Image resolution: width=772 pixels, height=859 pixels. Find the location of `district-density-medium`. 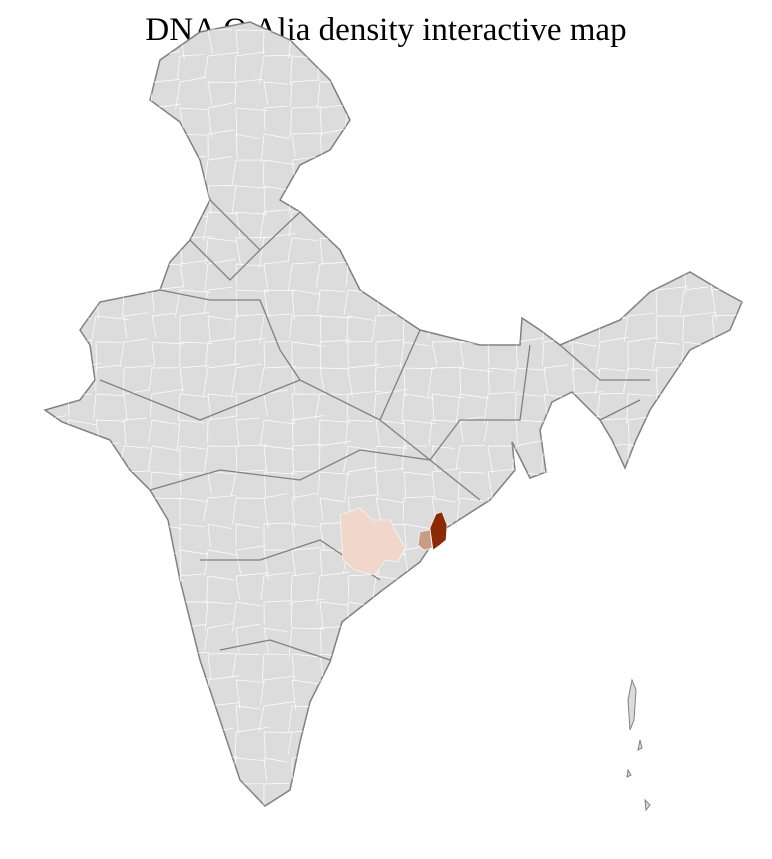

district-density-medium is located at coordinates (425, 540).